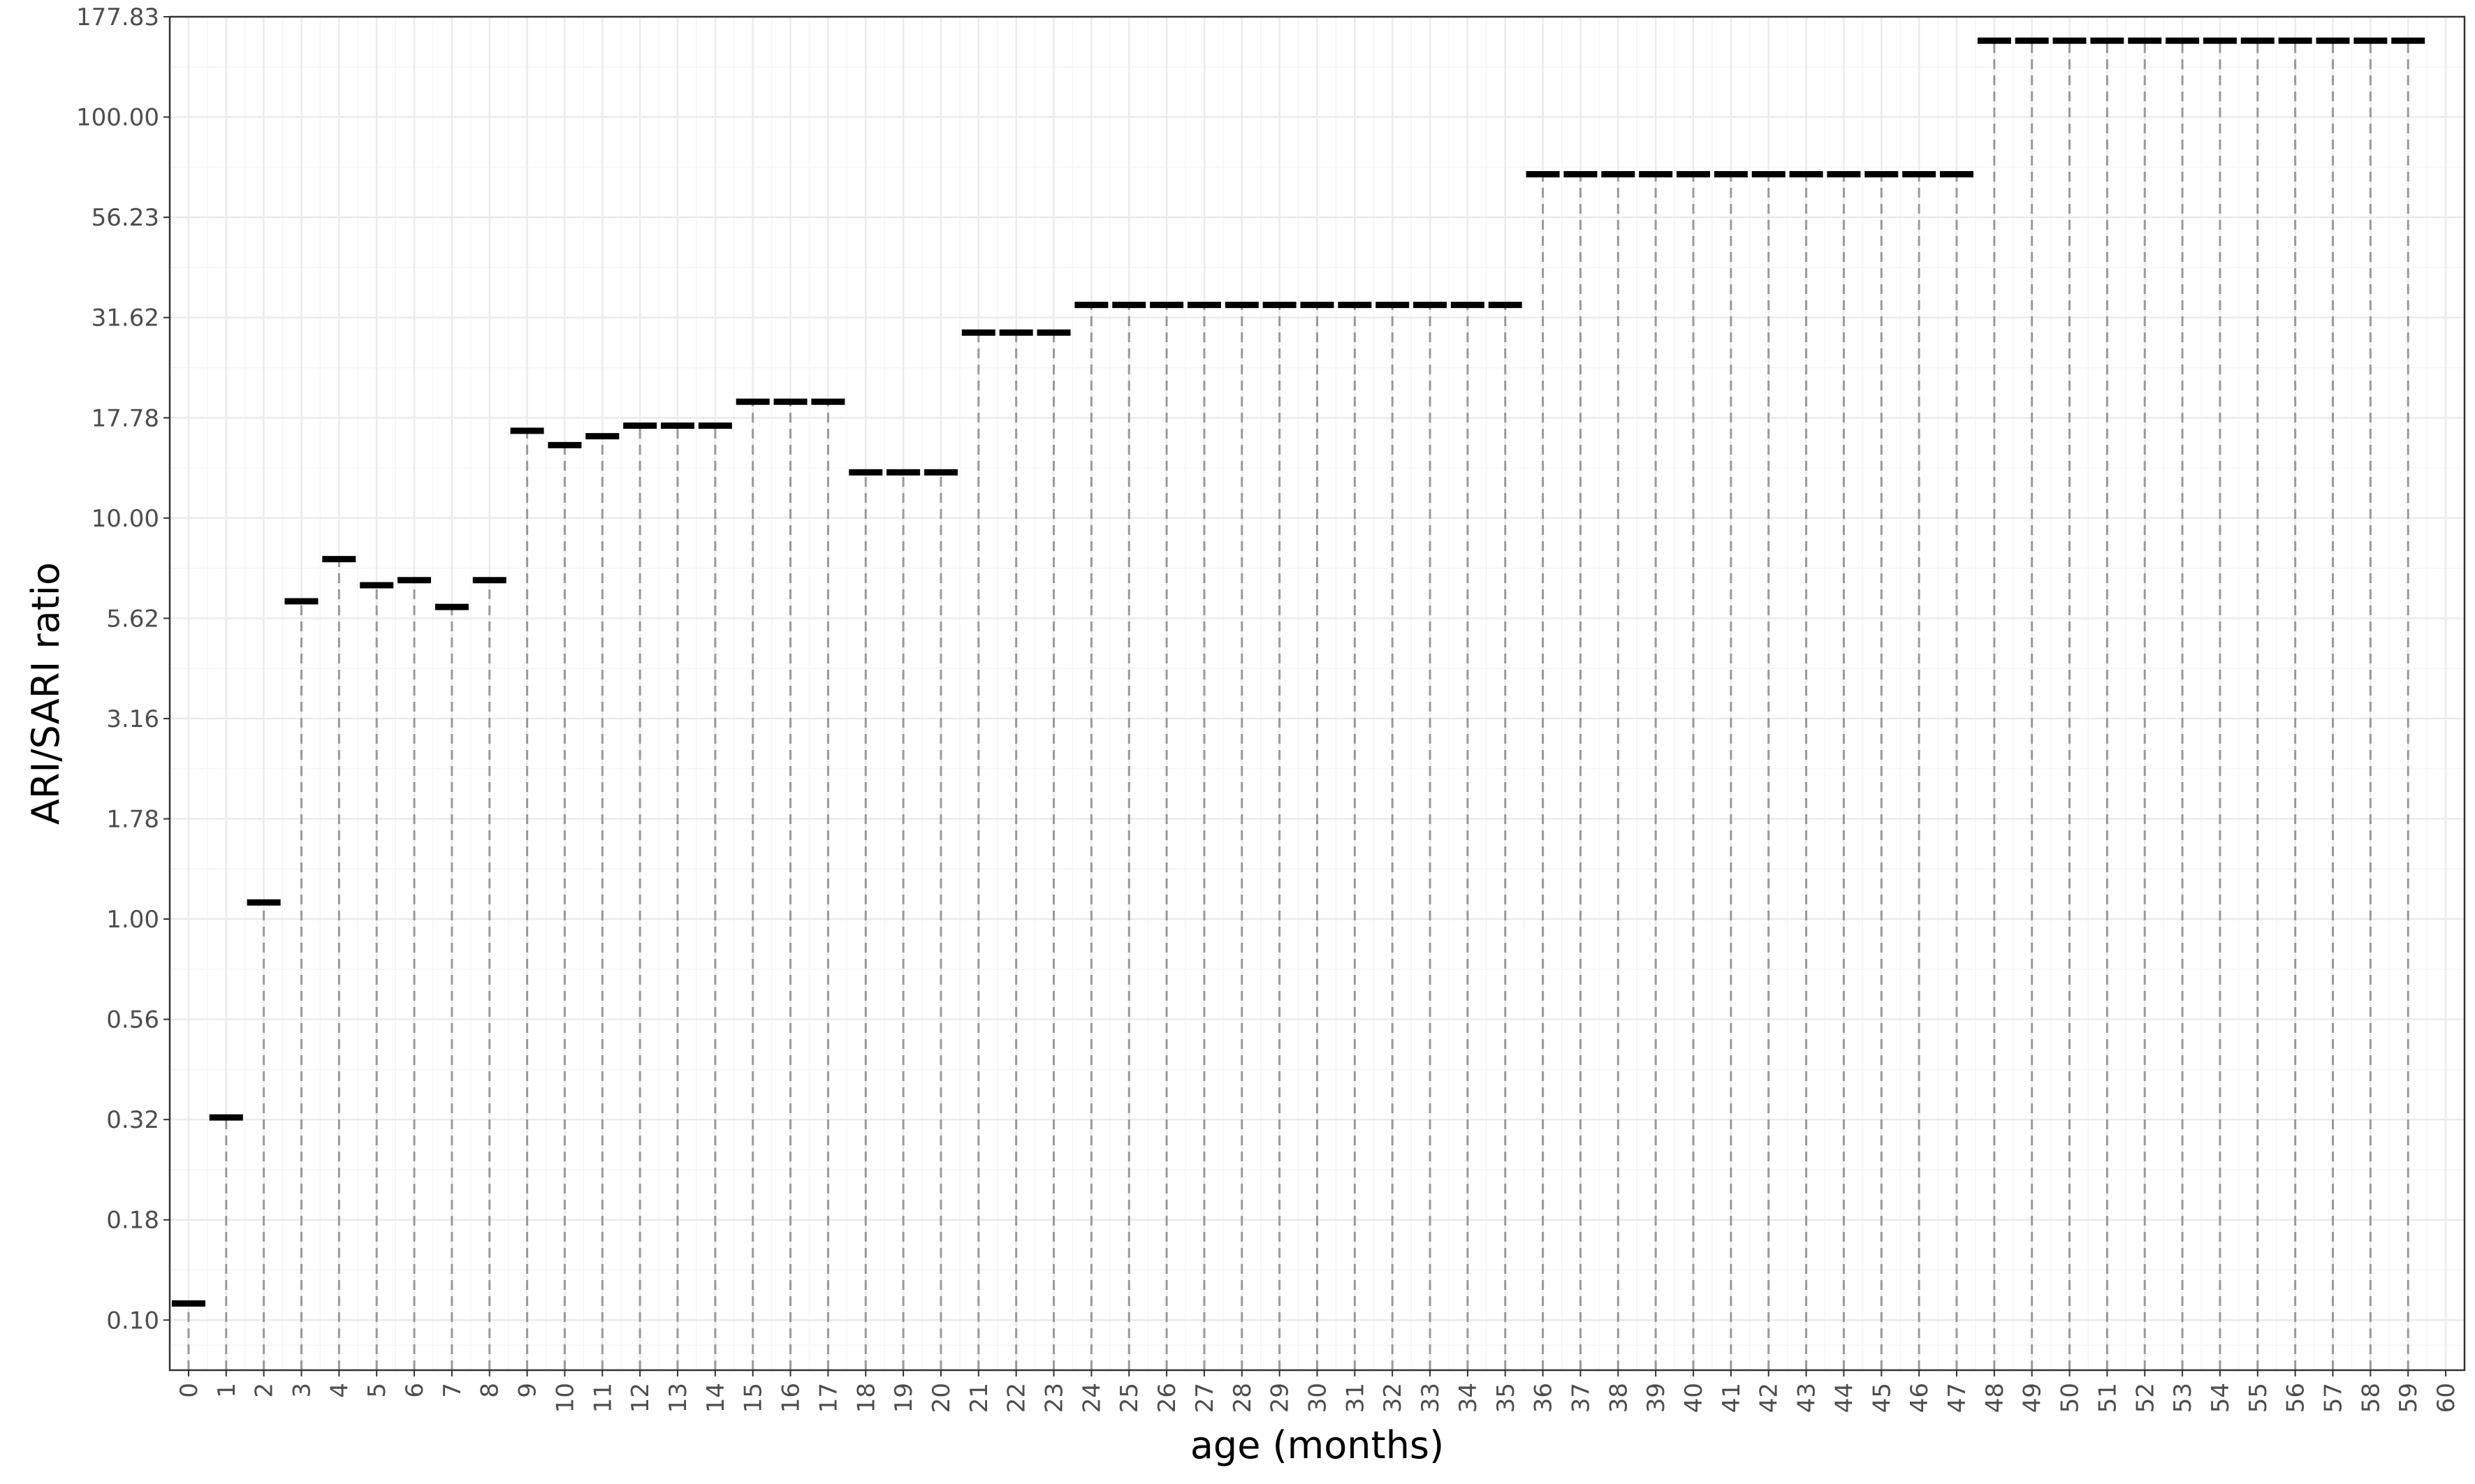  What do you see at coordinates (132, 1321) in the screenshot?
I see `y-tick-label: 0.10` at bounding box center [132, 1321].